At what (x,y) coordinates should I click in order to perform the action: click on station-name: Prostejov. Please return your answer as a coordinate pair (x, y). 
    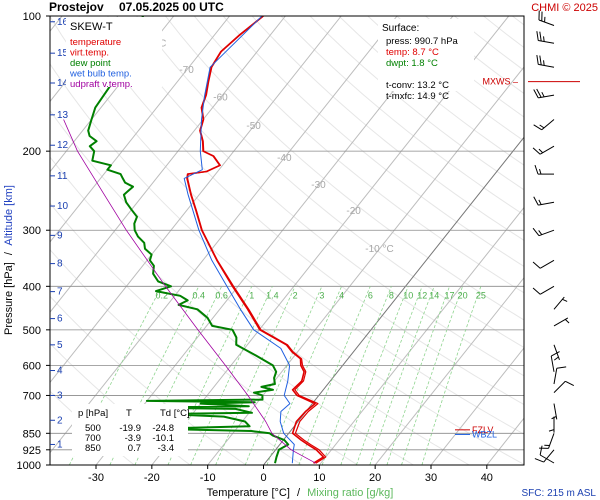
    Looking at the image, I should click on (76, 7).